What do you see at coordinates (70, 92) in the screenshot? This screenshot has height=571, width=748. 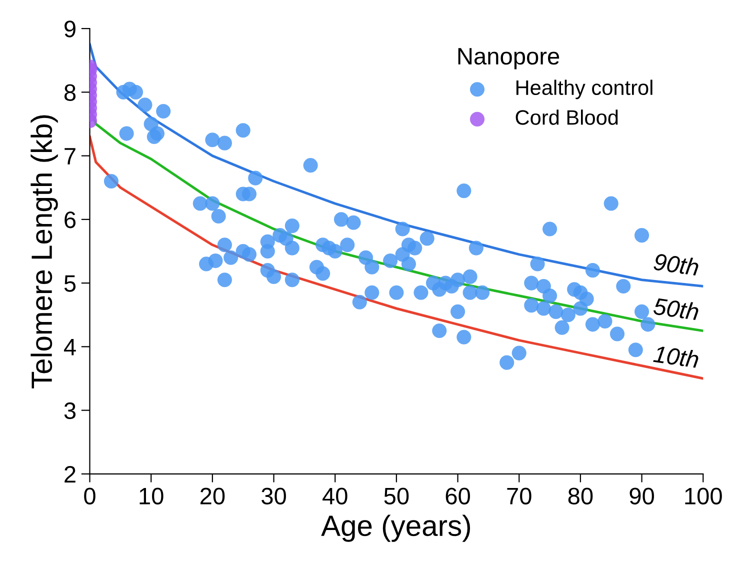 I see `y-tick-label: 8` at bounding box center [70, 92].